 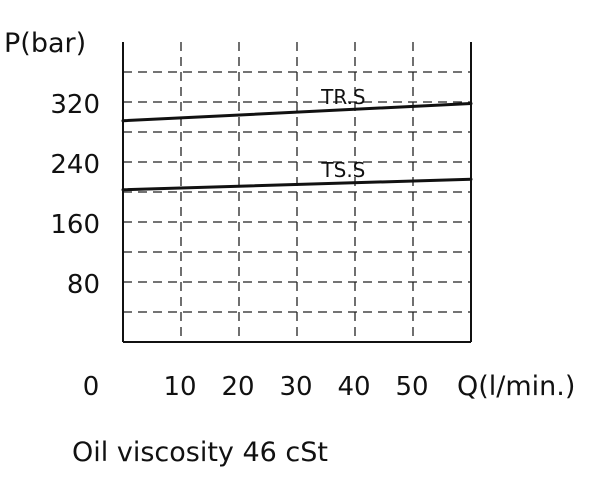 What do you see at coordinates (179, 387) in the screenshot?
I see `x-tick-label-10: 10` at bounding box center [179, 387].